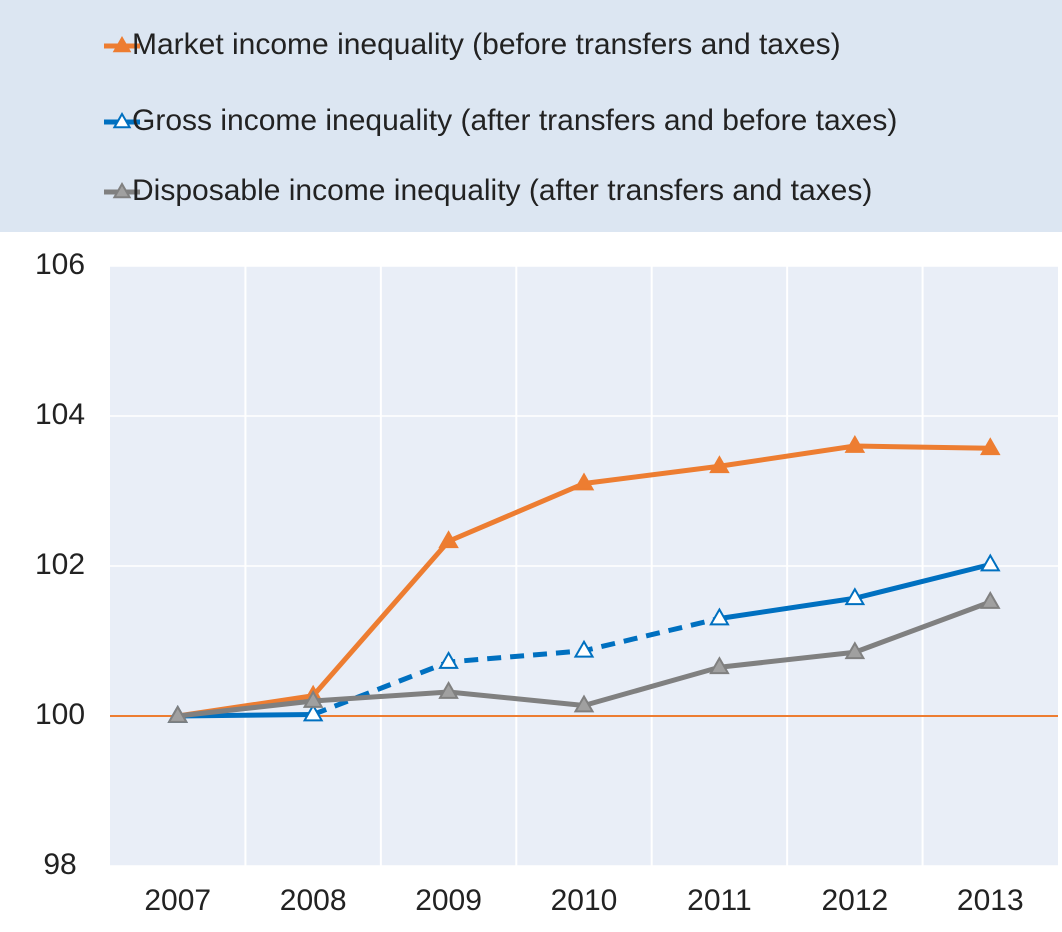 The height and width of the screenshot is (932, 1062). Describe the element at coordinates (60, 414) in the screenshot. I see `y-tick-label: 104` at that location.